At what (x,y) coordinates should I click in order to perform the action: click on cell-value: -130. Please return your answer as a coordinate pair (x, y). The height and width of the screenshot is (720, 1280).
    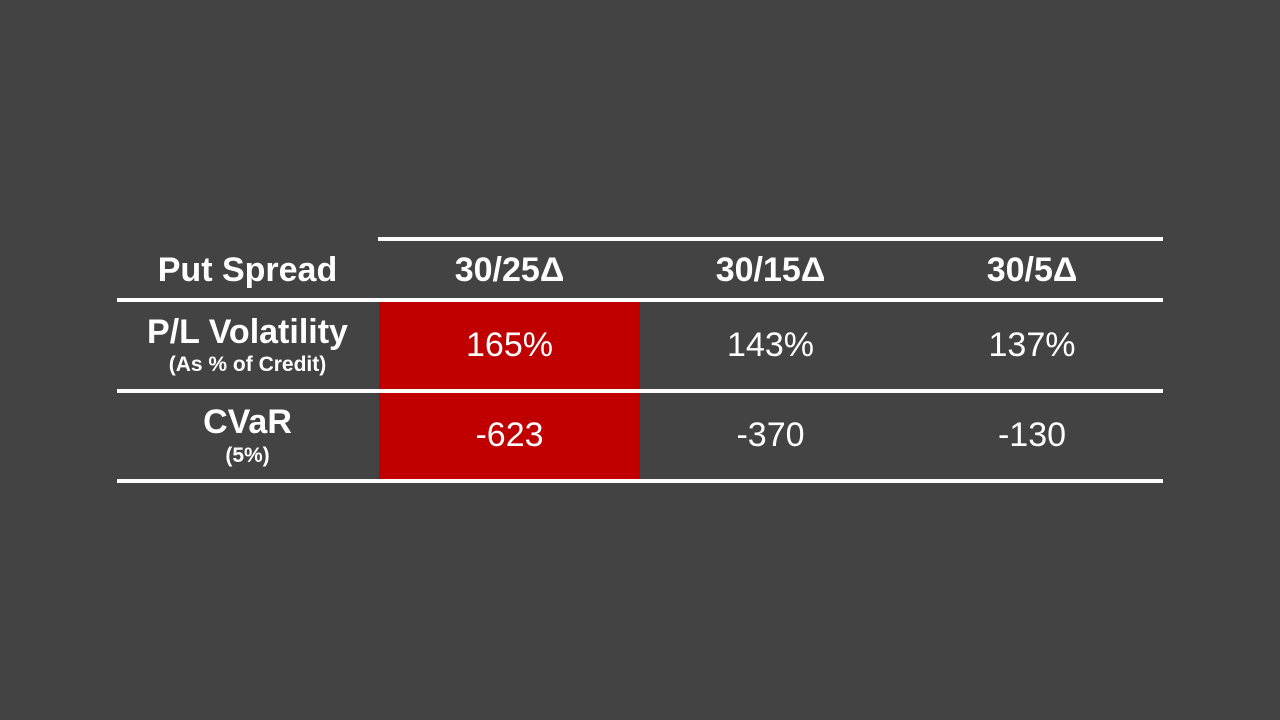
    Looking at the image, I should click on (1032, 435).